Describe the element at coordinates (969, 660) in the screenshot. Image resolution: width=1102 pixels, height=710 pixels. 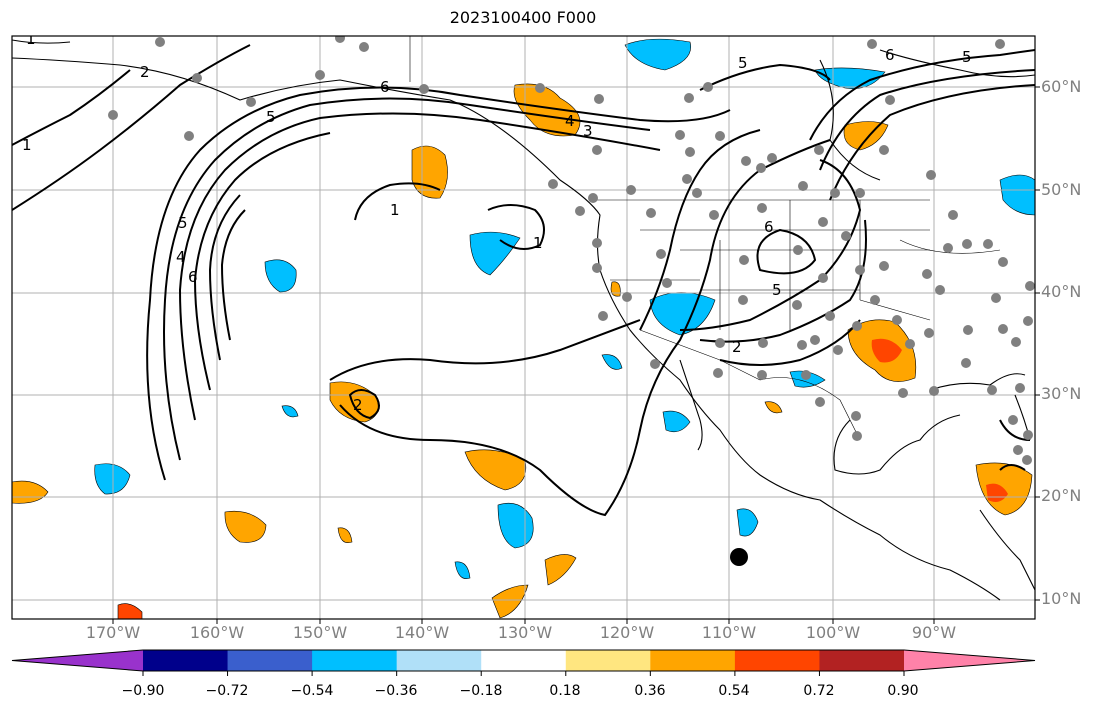
I see `colorbar-extend-max` at that location.